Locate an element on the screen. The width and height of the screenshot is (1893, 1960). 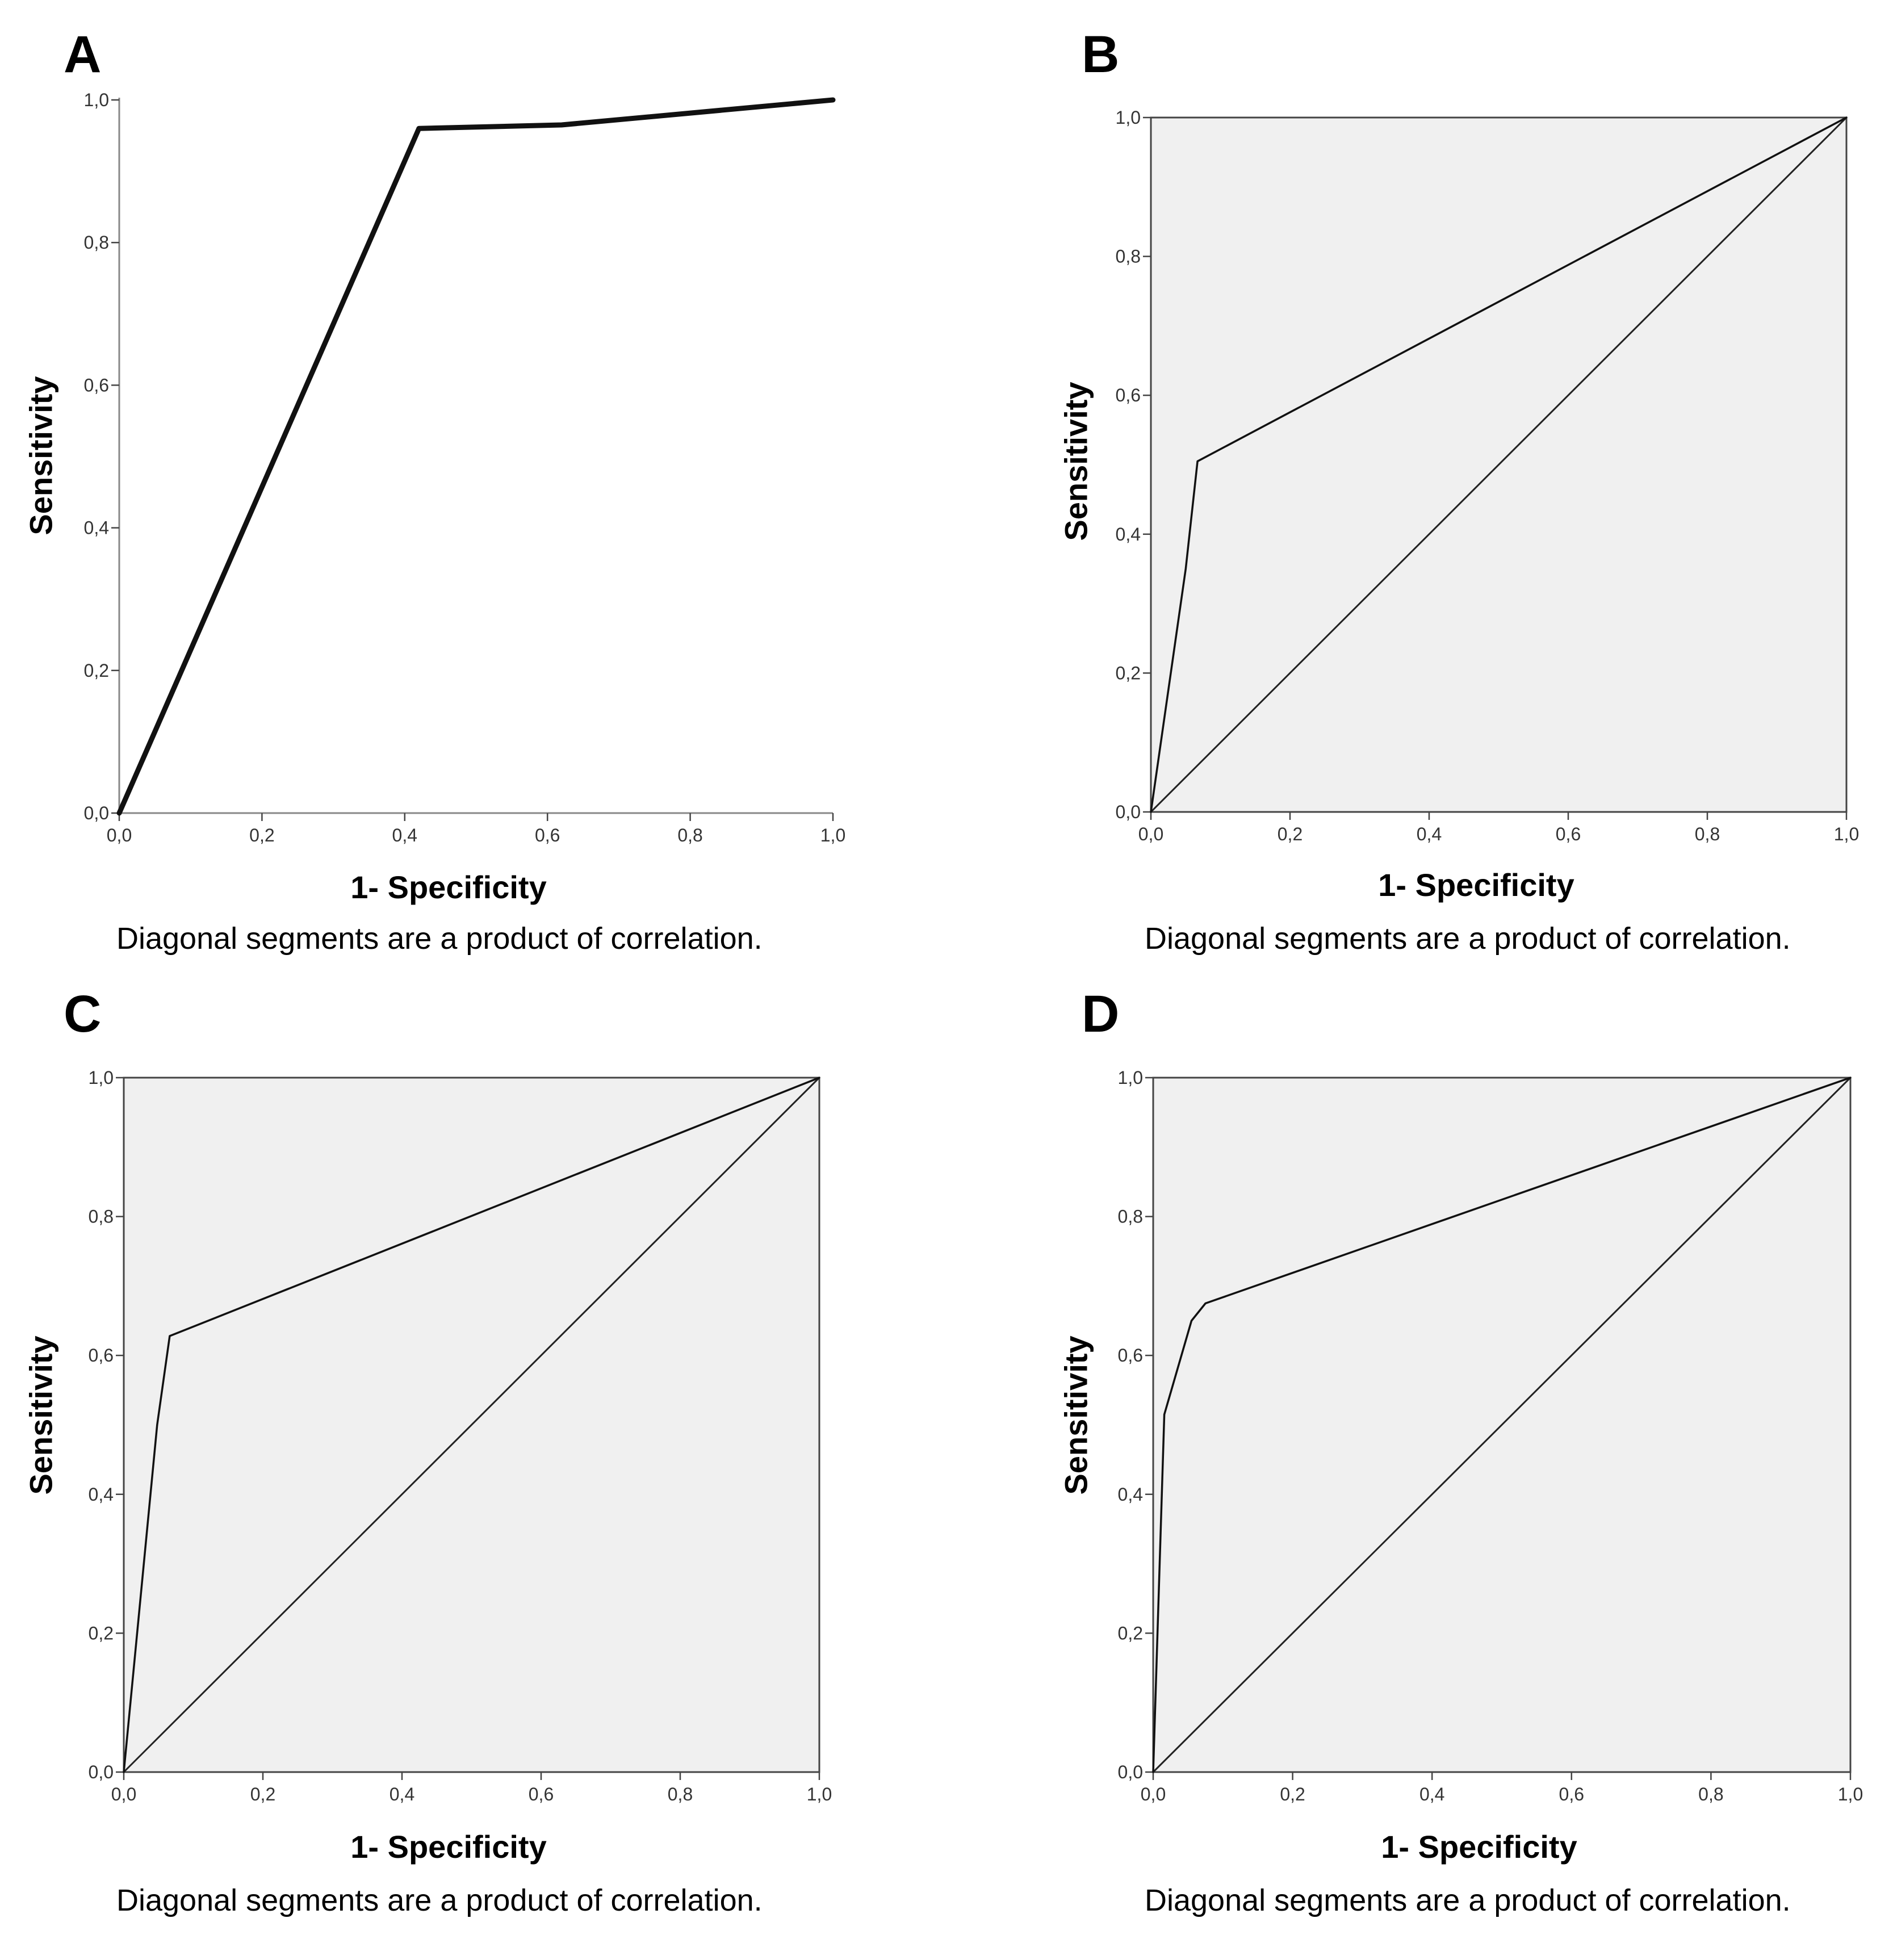
panel-letter: B is located at coordinates (1101, 54).